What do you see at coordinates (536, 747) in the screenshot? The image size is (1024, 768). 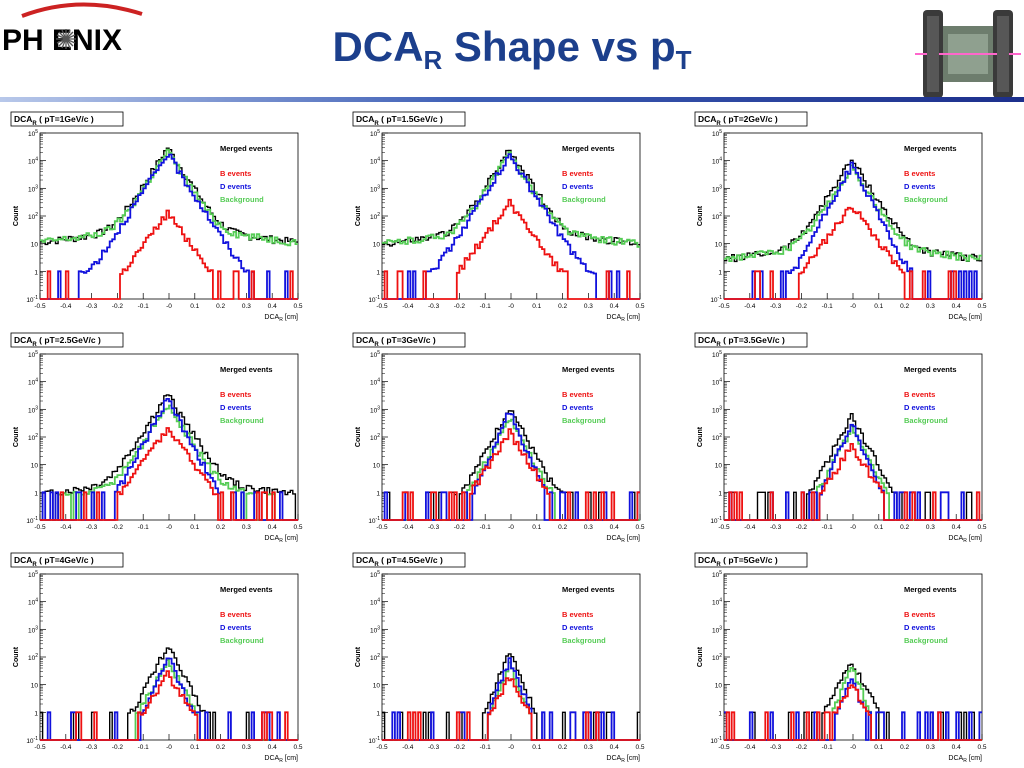 I see `x-tick-label: 0.1` at bounding box center [536, 747].